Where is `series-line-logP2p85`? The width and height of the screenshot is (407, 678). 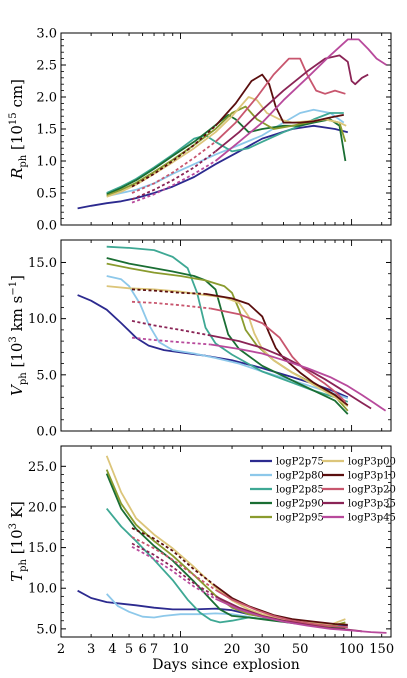
series-line-logP2p85 is located at coordinates (227, 569).